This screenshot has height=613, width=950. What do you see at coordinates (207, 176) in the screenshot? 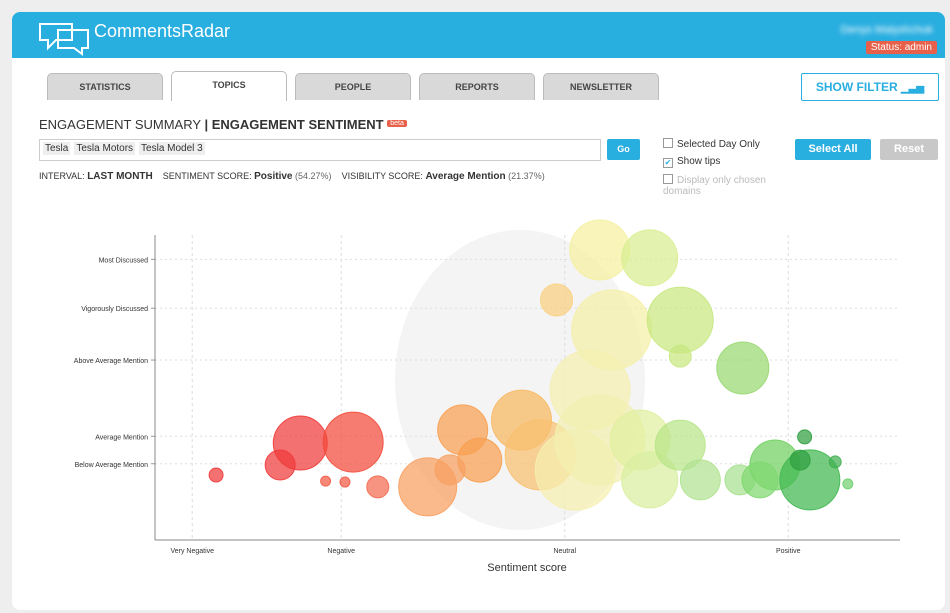
I see `sentiment-label: SENTIMENT SCORE:` at bounding box center [207, 176].